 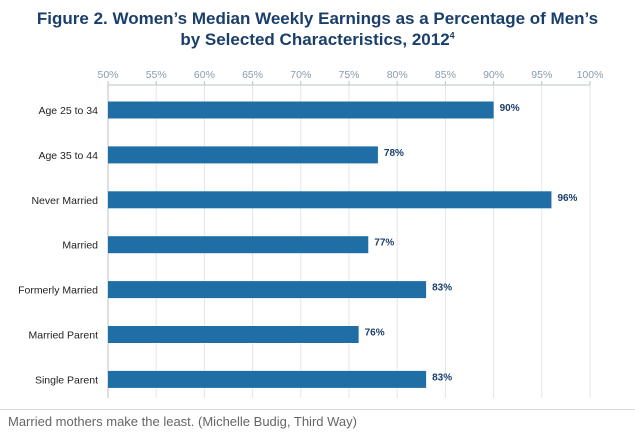 What do you see at coordinates (590, 75) in the screenshot?
I see `x-tick-label: 100%` at bounding box center [590, 75].